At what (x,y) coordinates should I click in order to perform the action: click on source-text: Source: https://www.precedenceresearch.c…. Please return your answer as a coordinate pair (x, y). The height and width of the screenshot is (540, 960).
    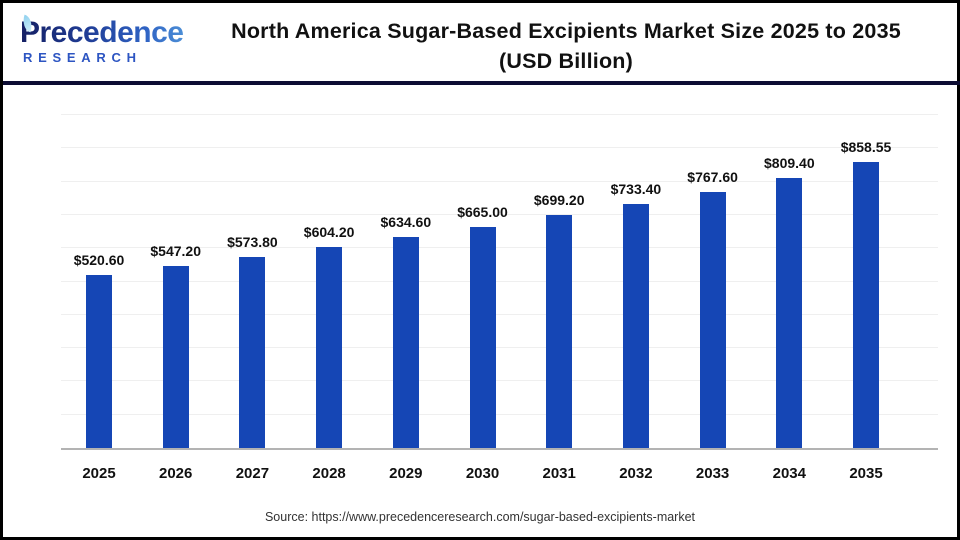
    Looking at the image, I should click on (480, 517).